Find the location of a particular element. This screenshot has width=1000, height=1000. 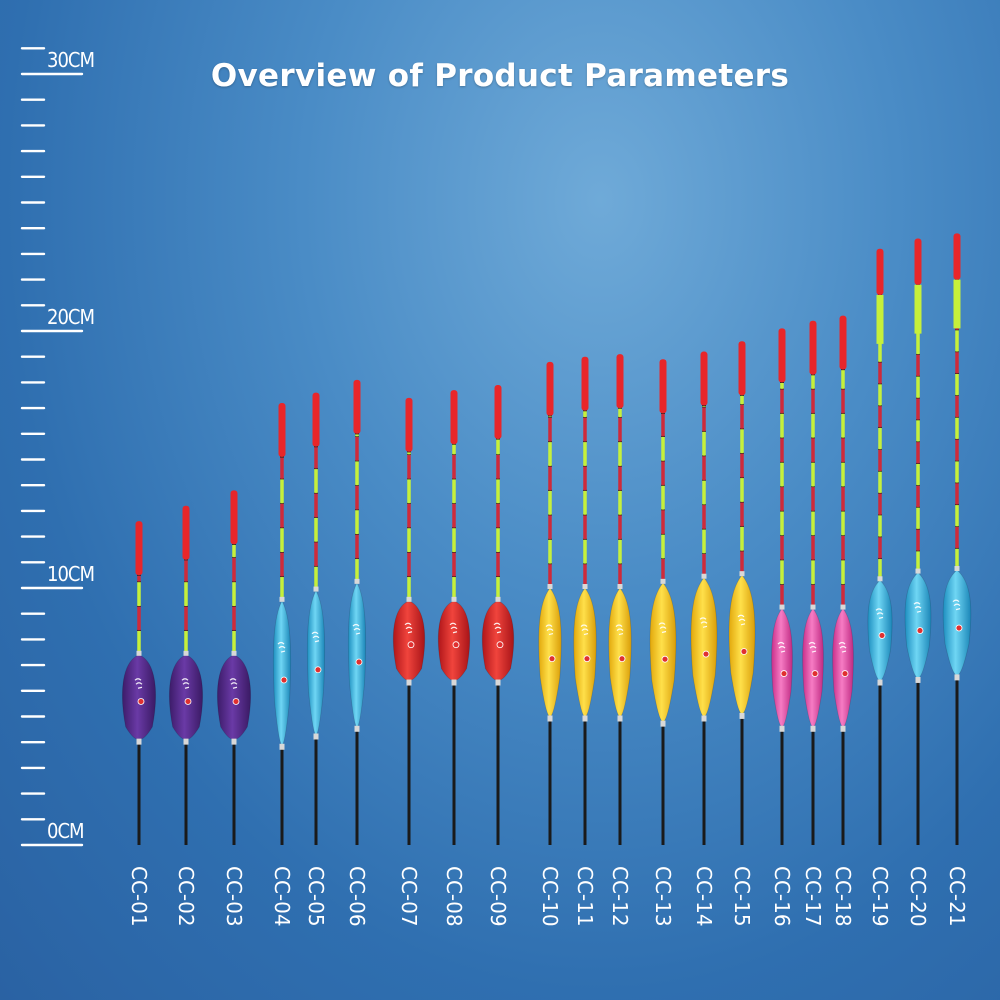

float-cc-10: CC-10 is located at coordinates (550, 644).